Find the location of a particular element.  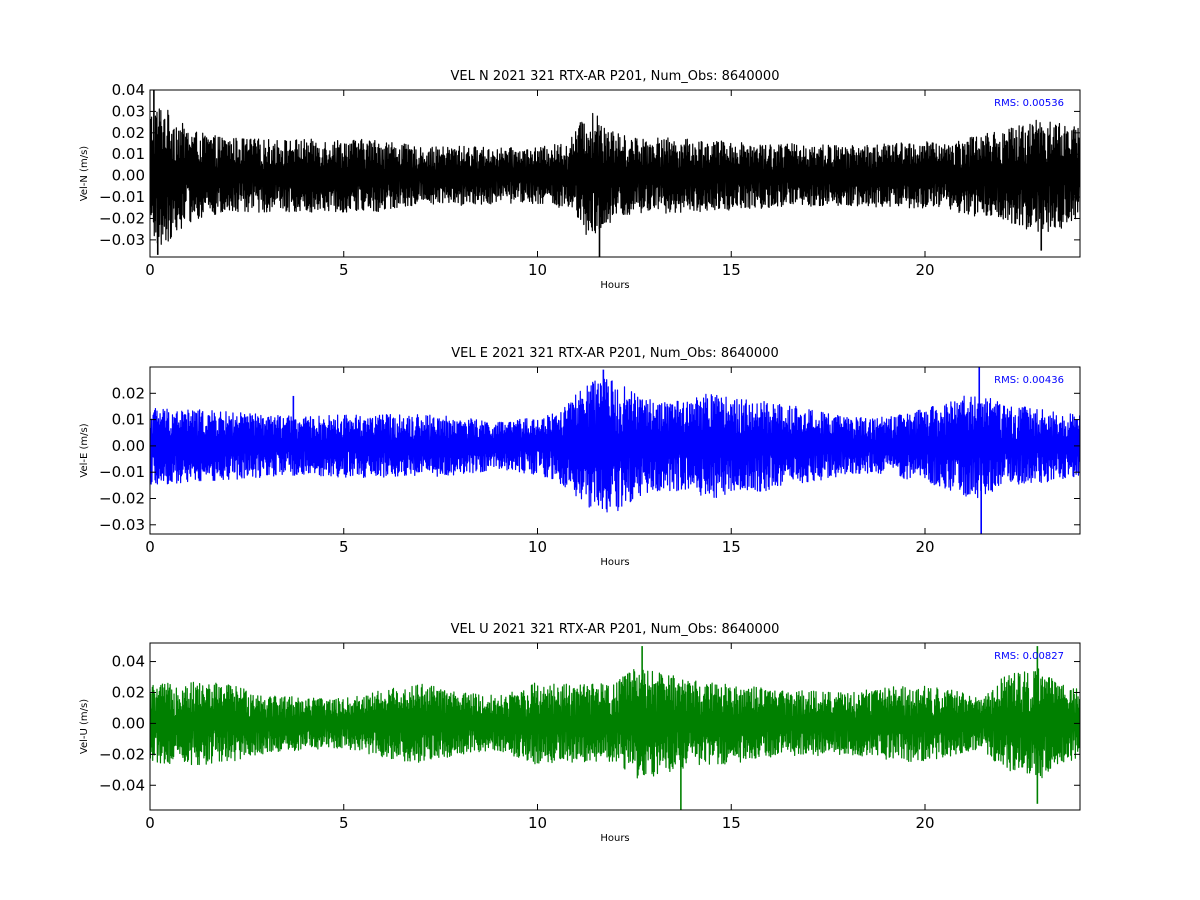

rms-annotation: RMS: 0.00827 is located at coordinates (1029, 656).